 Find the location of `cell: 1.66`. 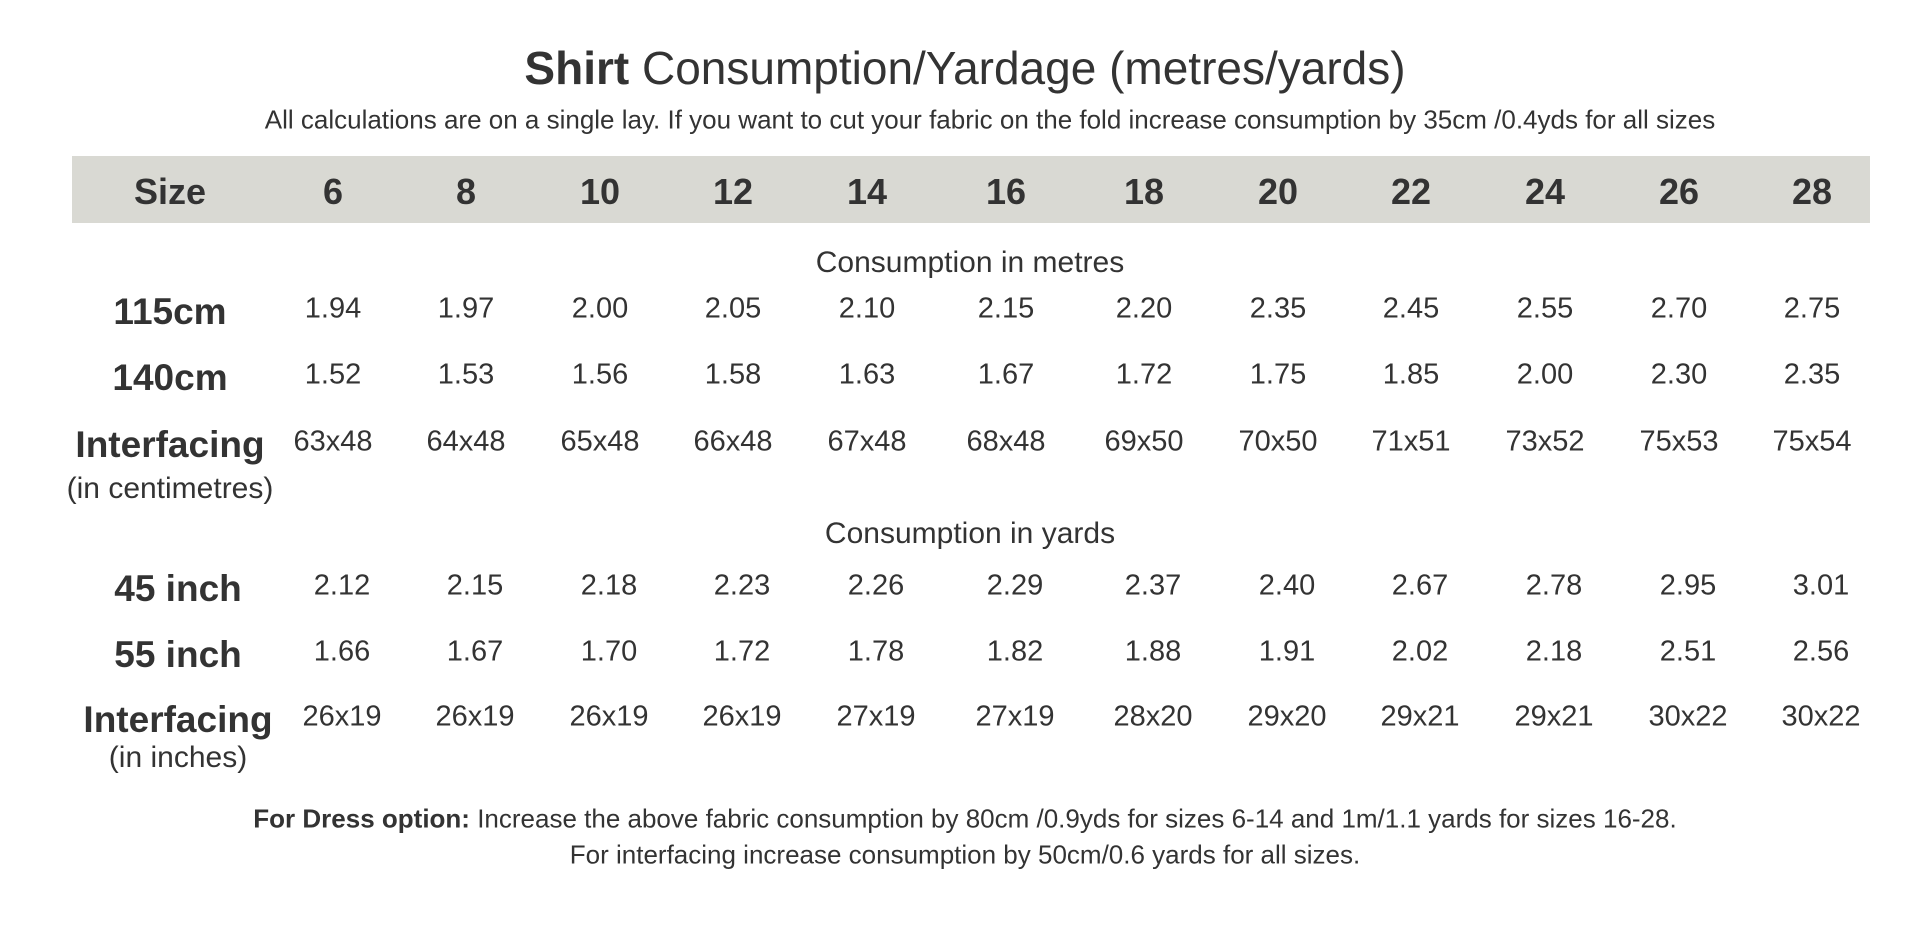

cell: 1.66 is located at coordinates (342, 651).